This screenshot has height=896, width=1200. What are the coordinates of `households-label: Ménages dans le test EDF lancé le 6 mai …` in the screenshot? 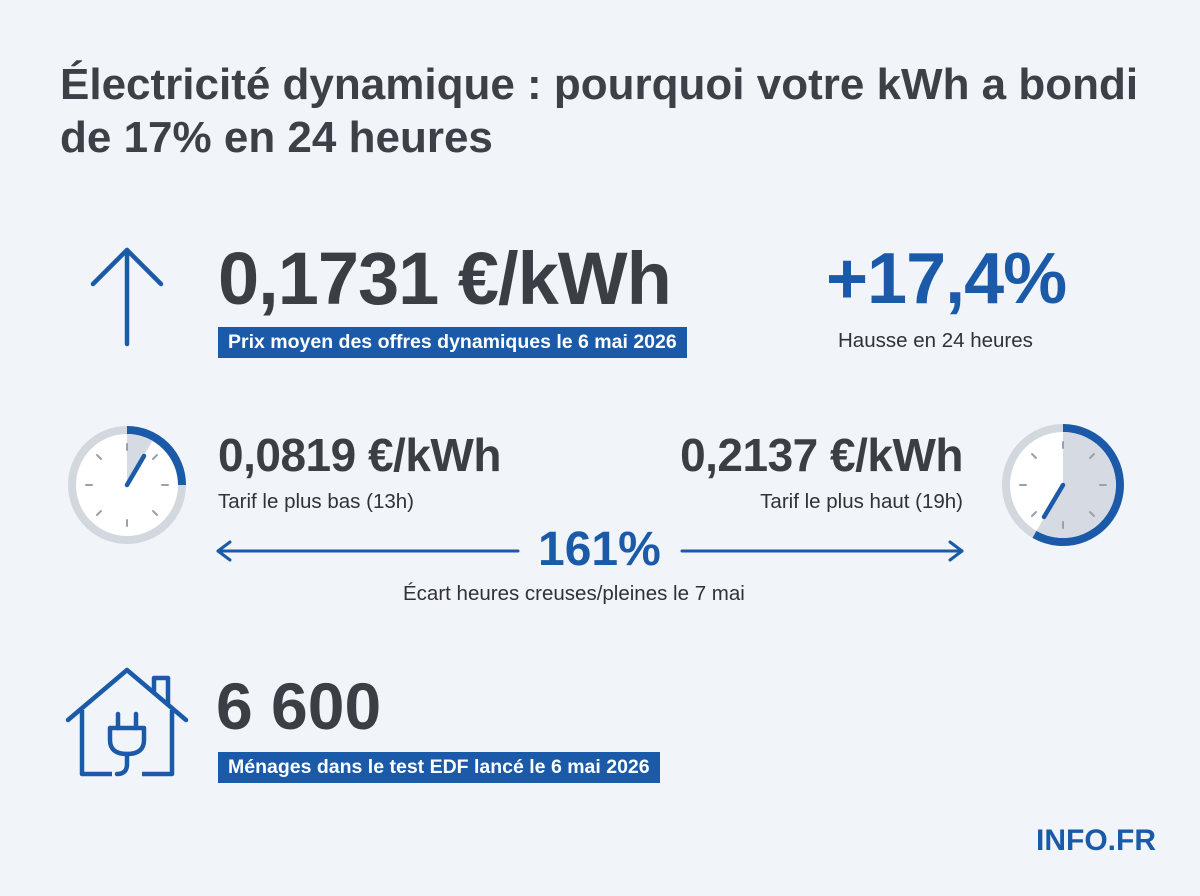 It's located at (439, 767).